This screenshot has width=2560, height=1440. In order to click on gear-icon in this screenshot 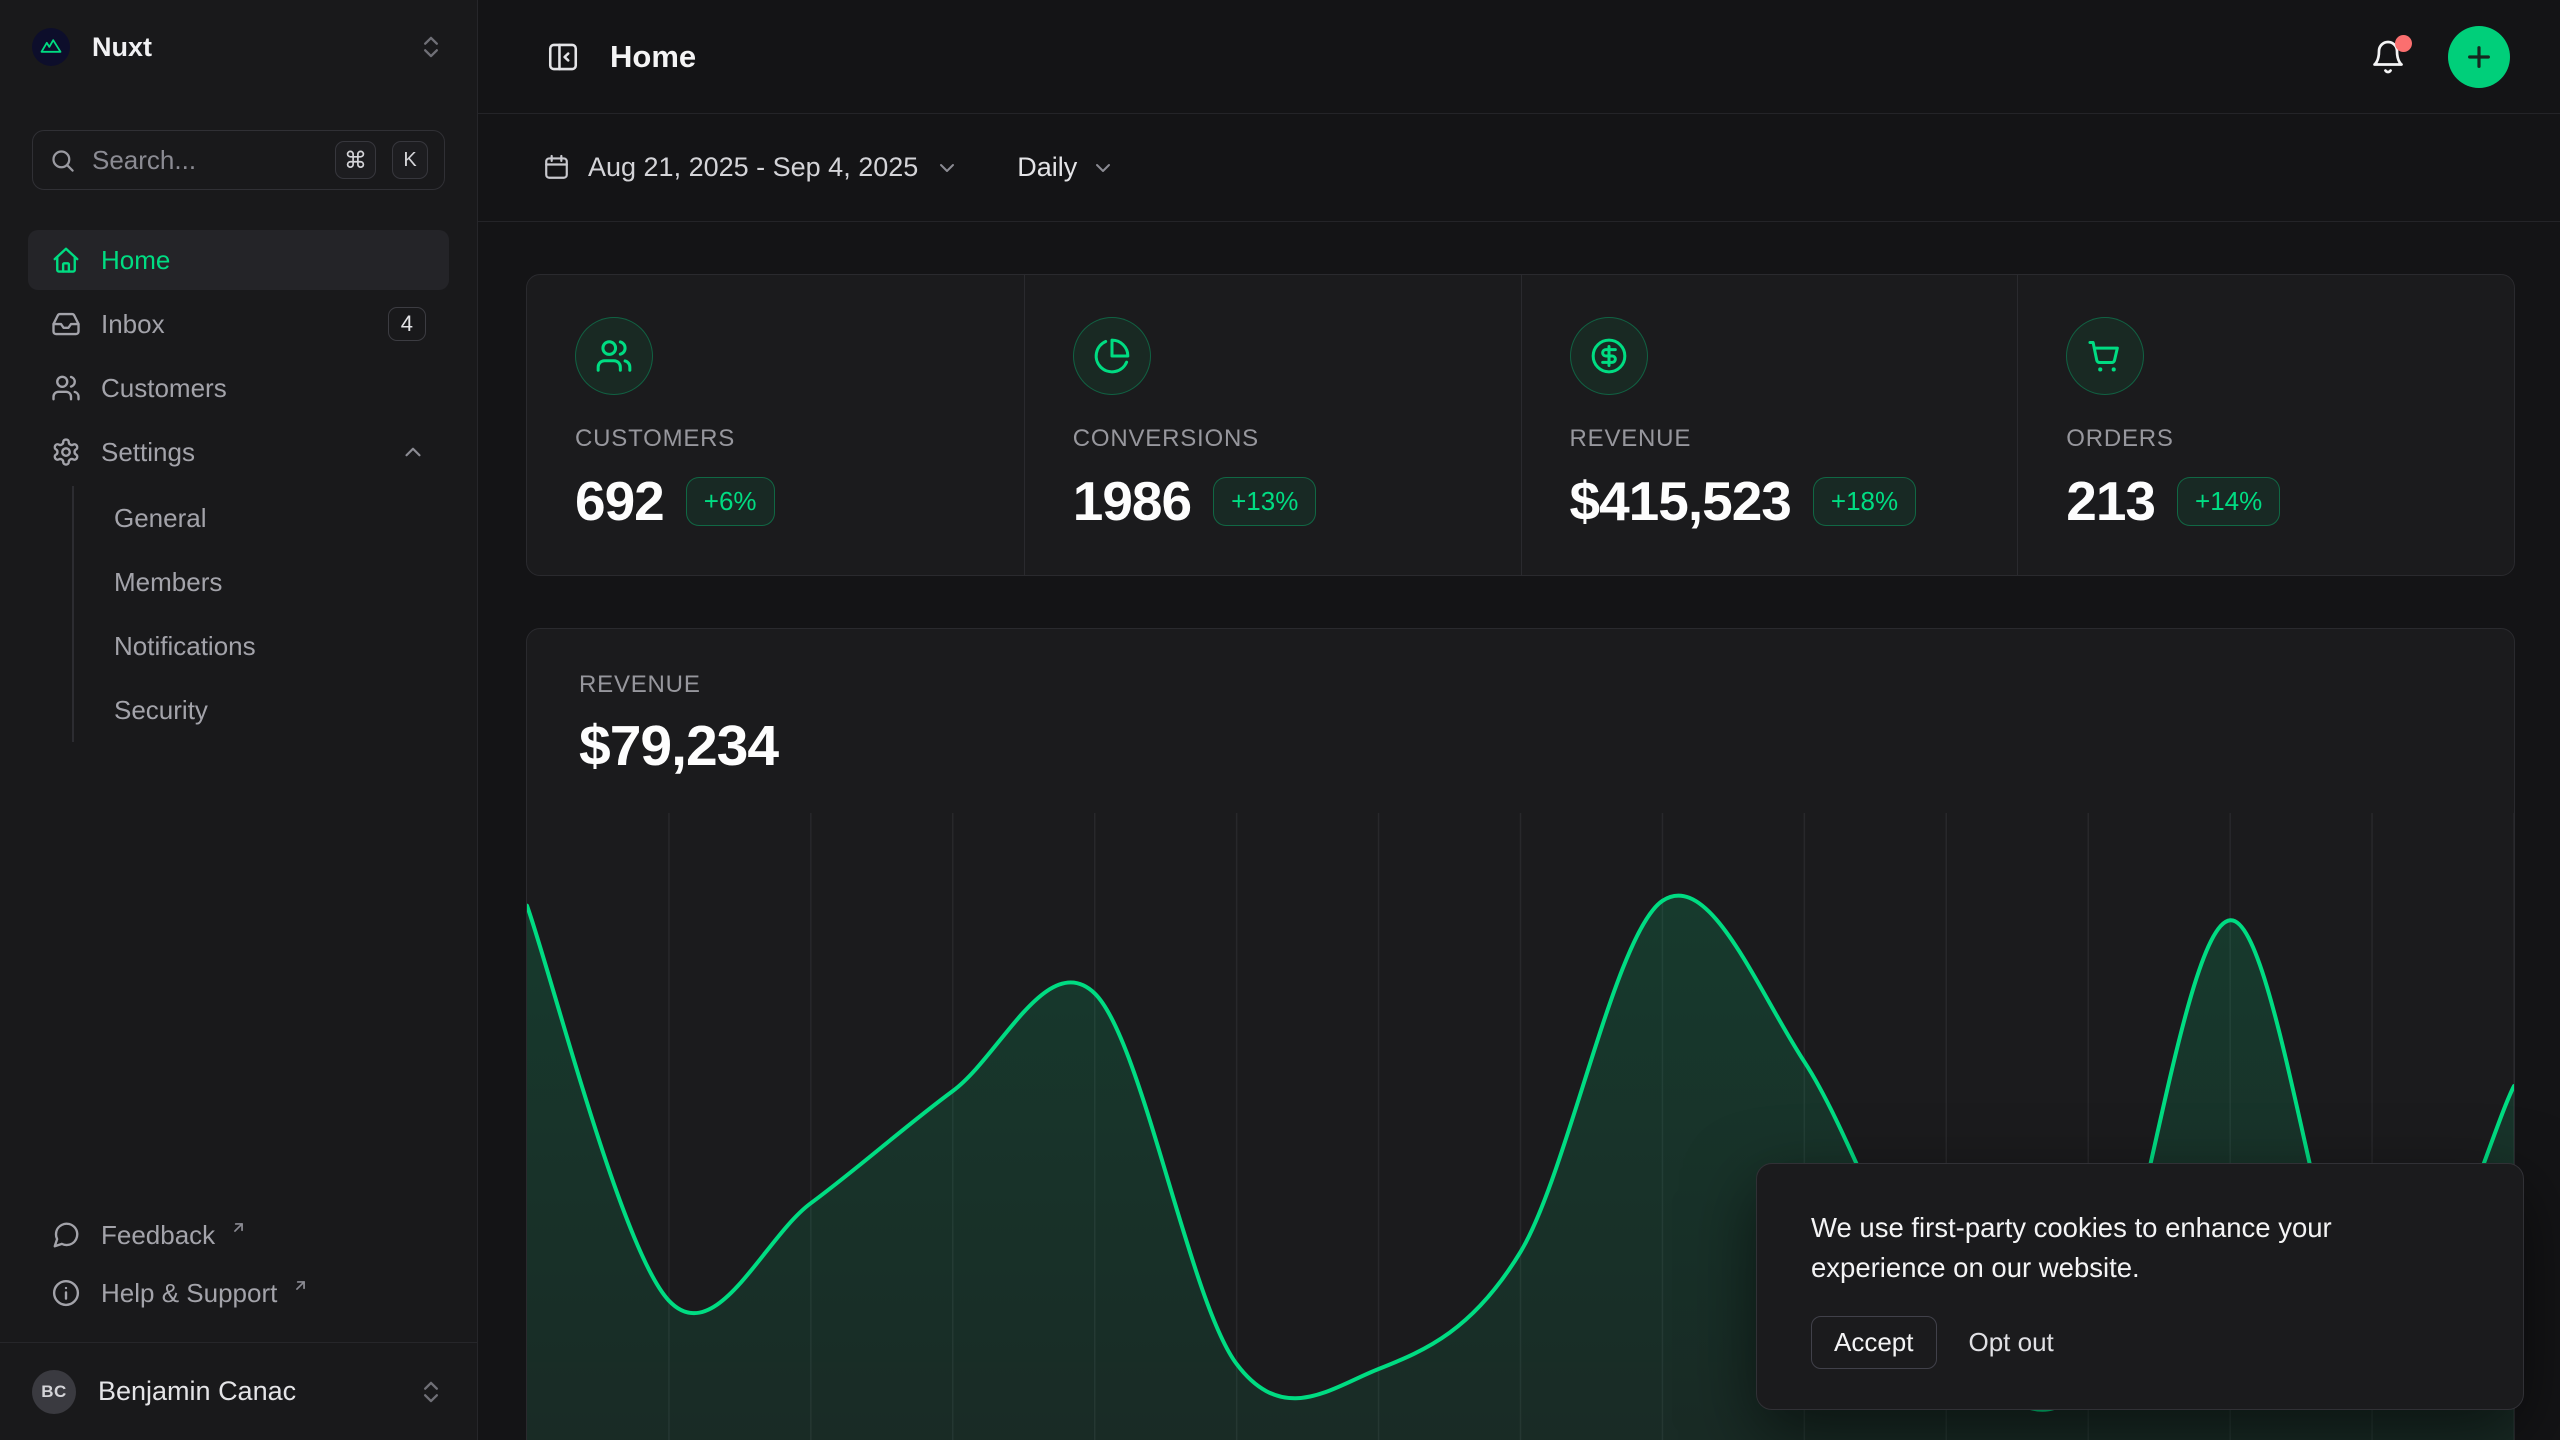, I will do `click(66, 452)`.